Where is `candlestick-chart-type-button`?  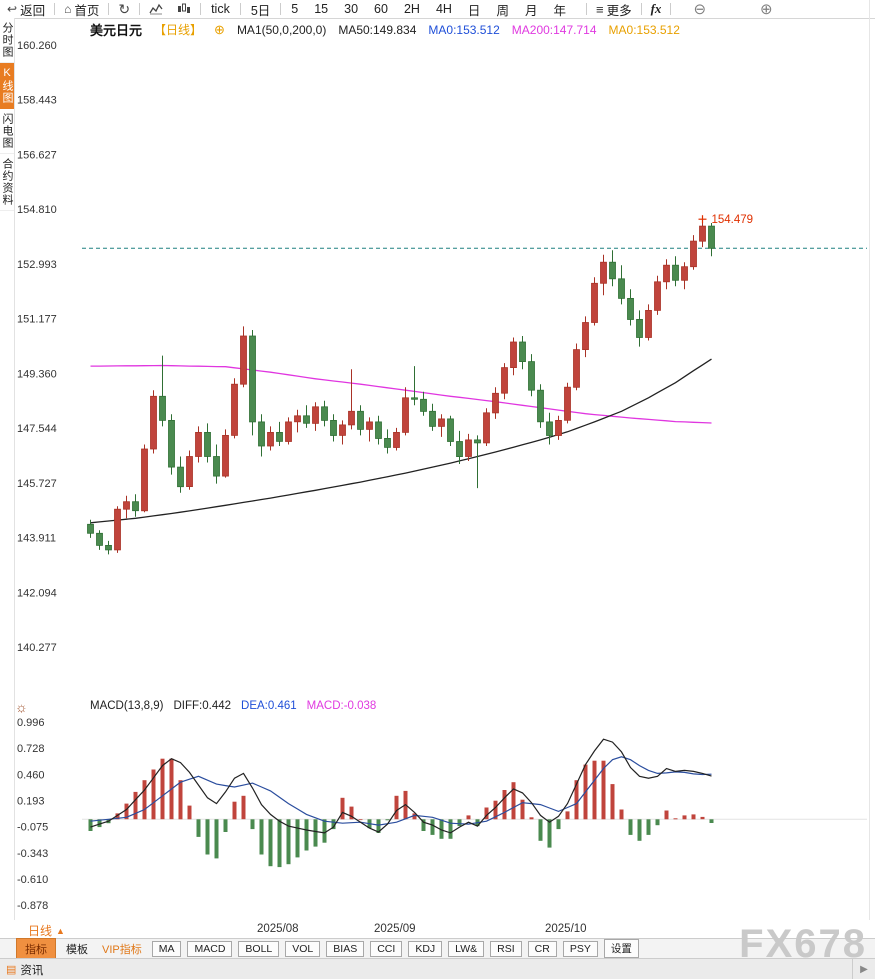 candlestick-chart-type-button is located at coordinates (184, 9).